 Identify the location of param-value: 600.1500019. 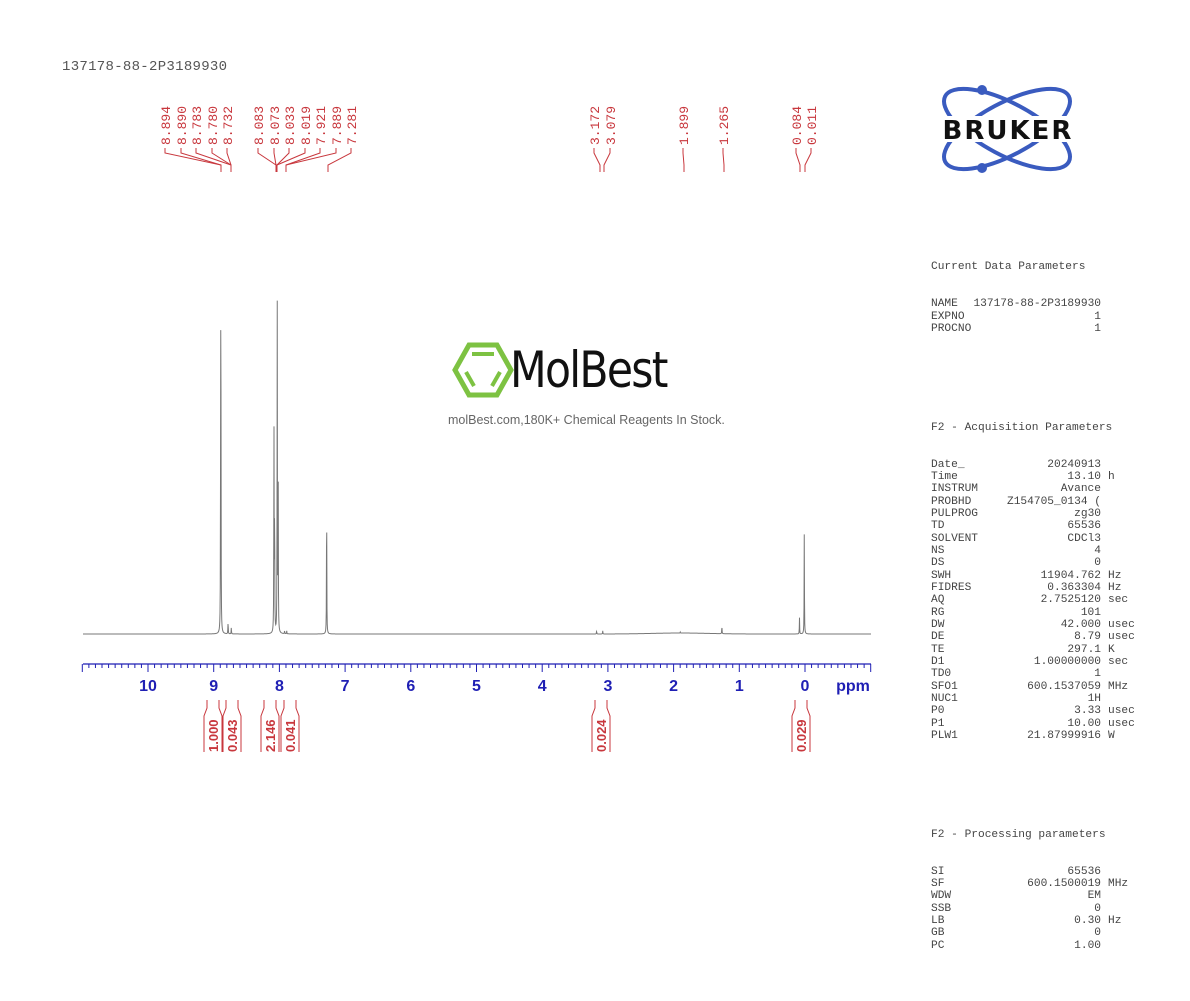
(1064, 883).